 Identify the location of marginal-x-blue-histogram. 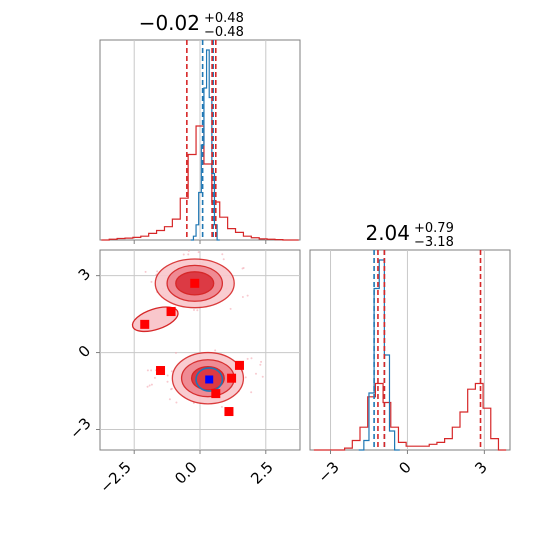
(205, 145).